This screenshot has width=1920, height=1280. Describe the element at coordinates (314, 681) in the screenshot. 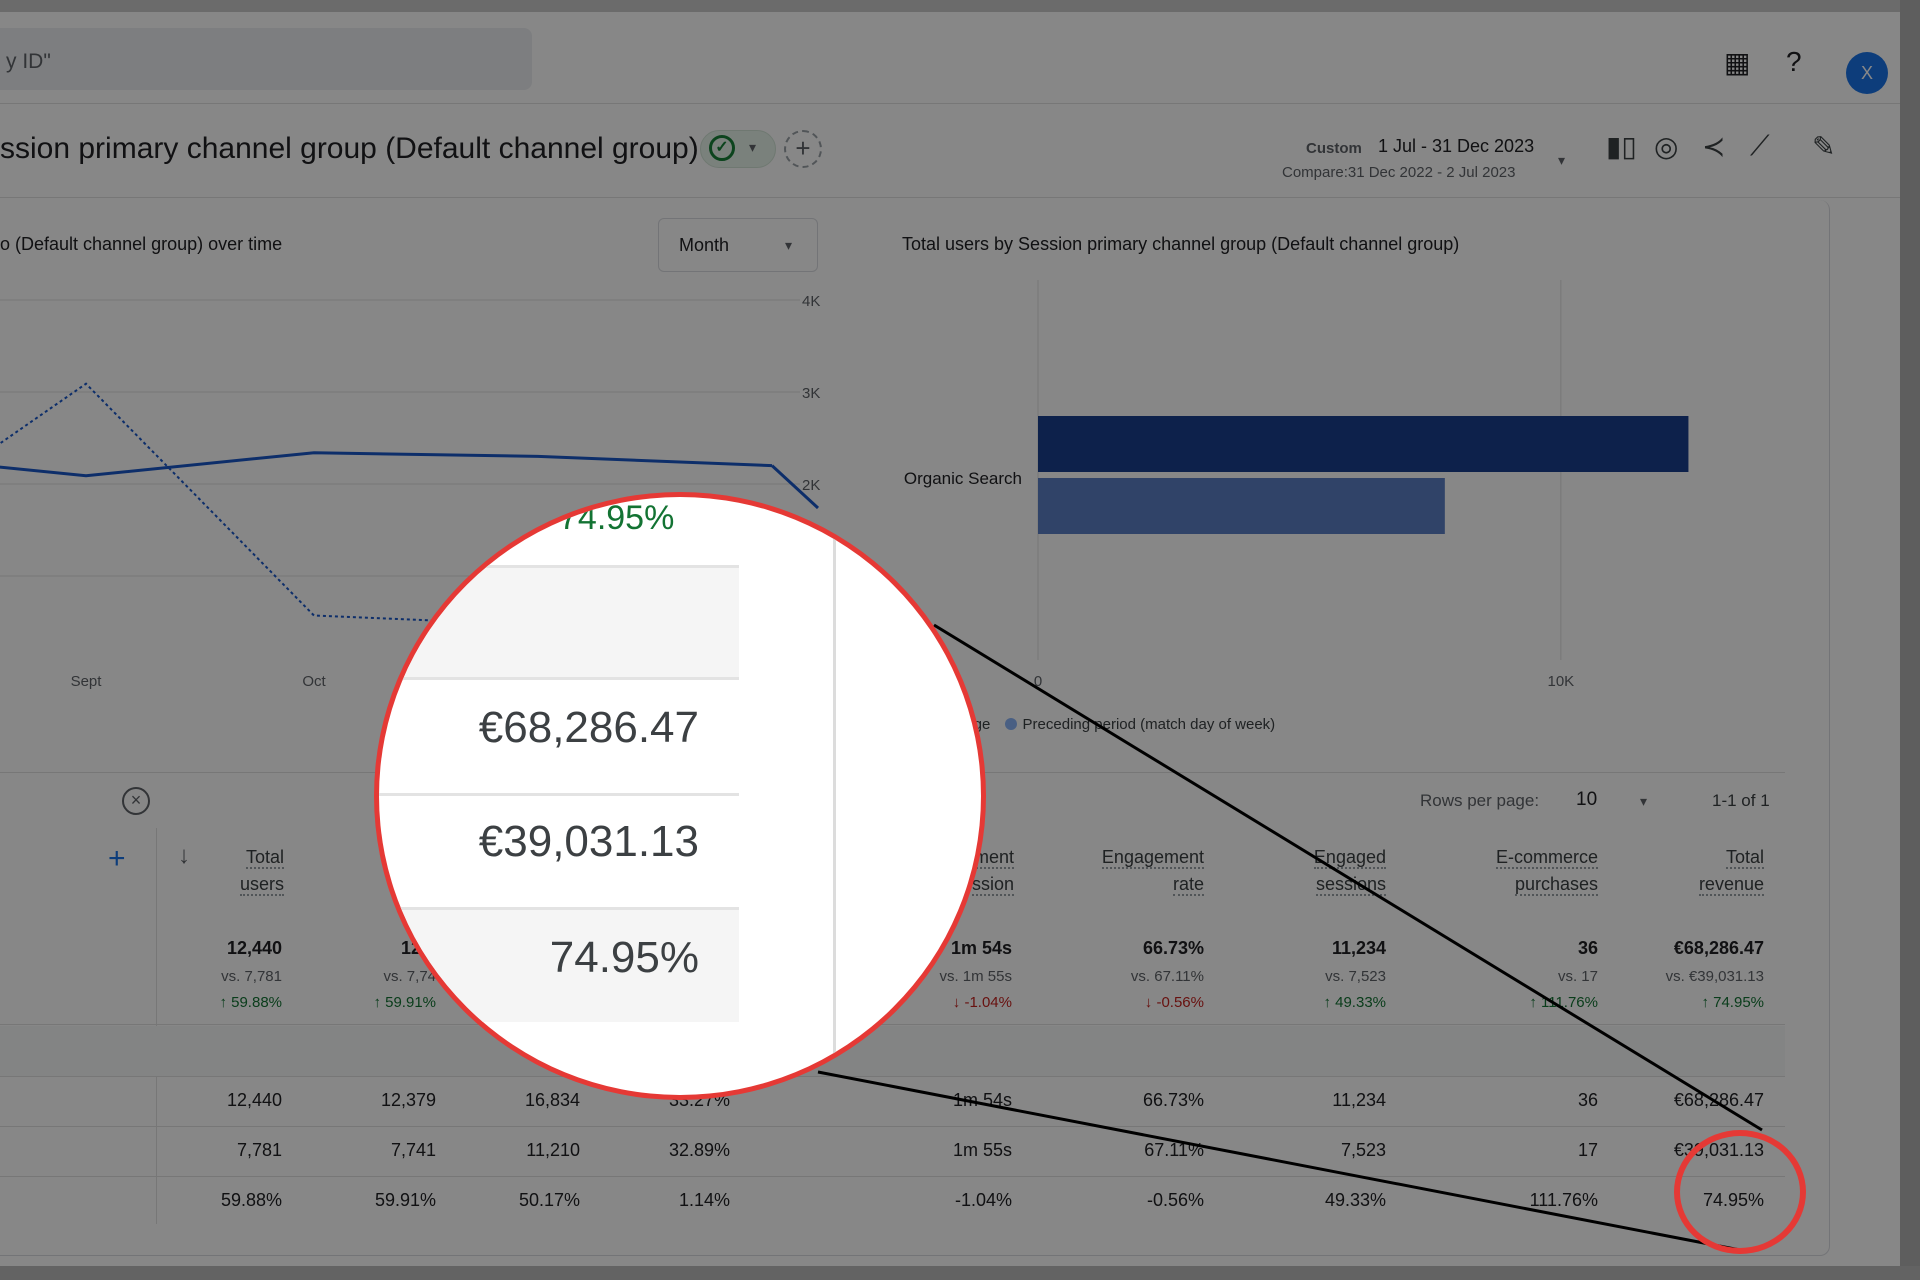

I see `x-tick-label: Oct` at that location.